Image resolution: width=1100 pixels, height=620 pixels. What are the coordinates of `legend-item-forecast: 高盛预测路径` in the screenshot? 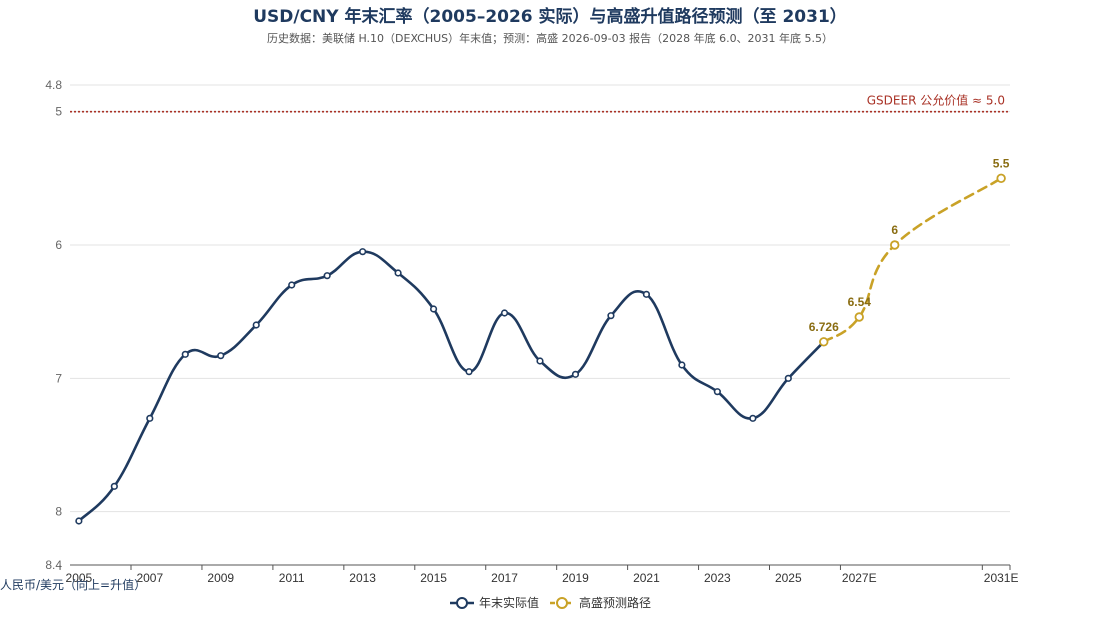 It's located at (600, 602).